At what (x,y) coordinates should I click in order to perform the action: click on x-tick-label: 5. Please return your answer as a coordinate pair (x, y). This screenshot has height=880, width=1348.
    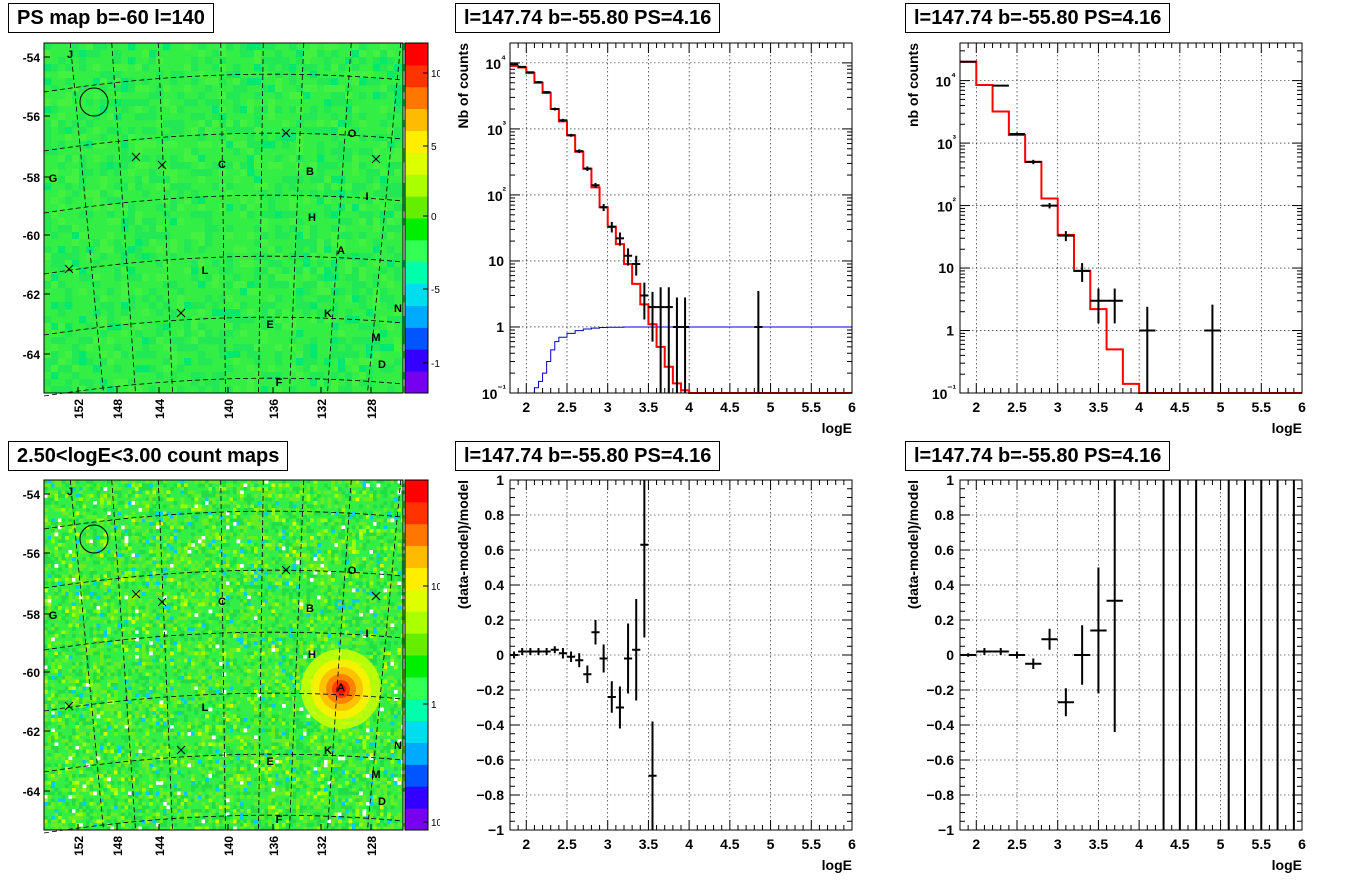
    Looking at the image, I should click on (771, 407).